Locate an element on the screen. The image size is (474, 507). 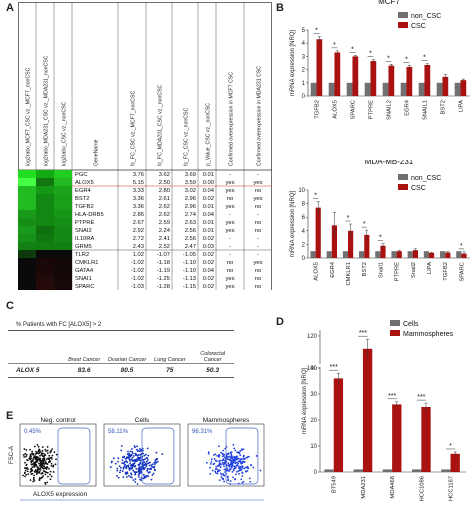
value-cell: 3.69 is located at coordinates (190, 175).